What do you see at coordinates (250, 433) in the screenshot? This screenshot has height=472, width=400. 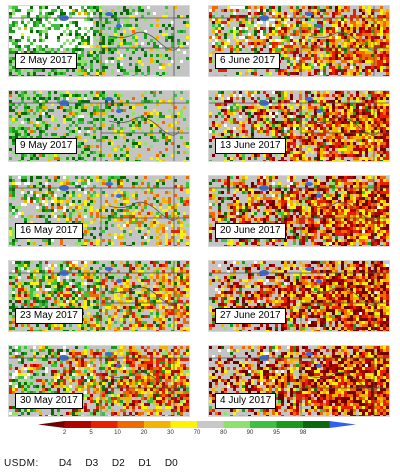 I see `legend-tick-label: 90` at bounding box center [250, 433].